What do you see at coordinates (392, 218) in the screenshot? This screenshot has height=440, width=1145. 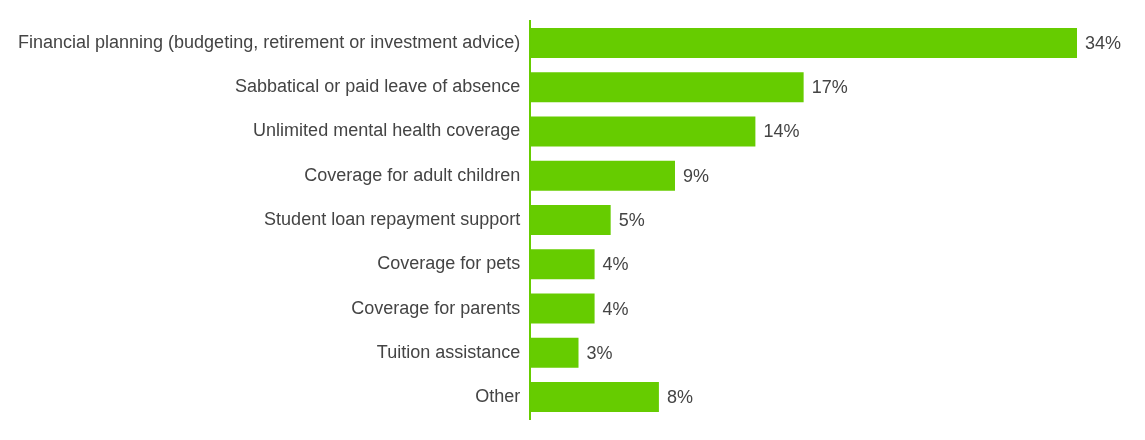 I see `y-tick-label: Student loan repayment support` at bounding box center [392, 218].